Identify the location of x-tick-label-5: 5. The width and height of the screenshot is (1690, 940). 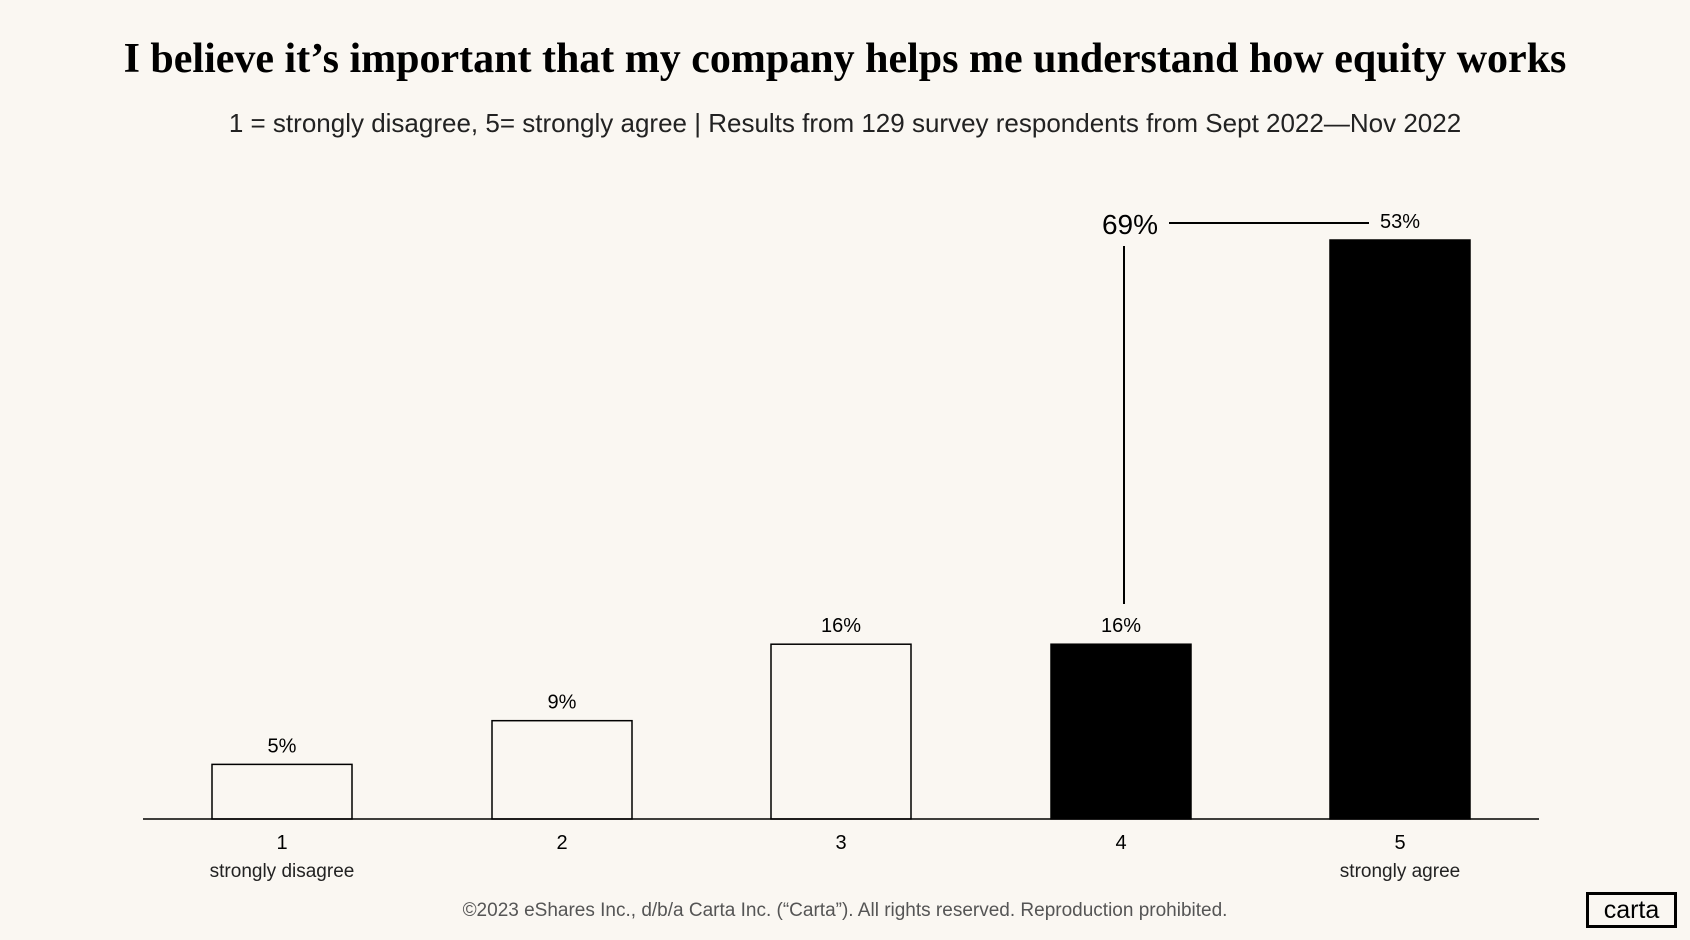
(1399, 843).